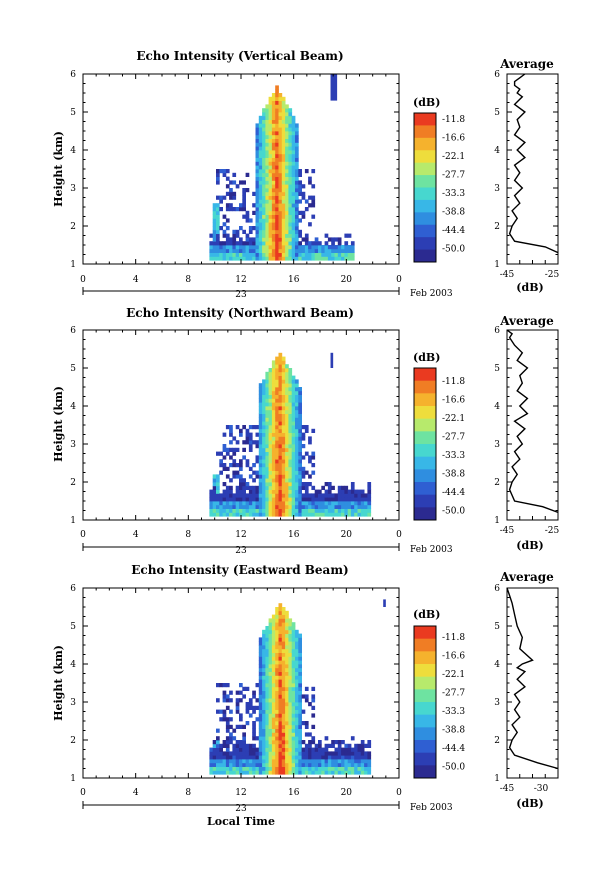 The width and height of the screenshot is (616, 875). Describe the element at coordinates (532, 678) in the screenshot. I see `profile-line` at that location.